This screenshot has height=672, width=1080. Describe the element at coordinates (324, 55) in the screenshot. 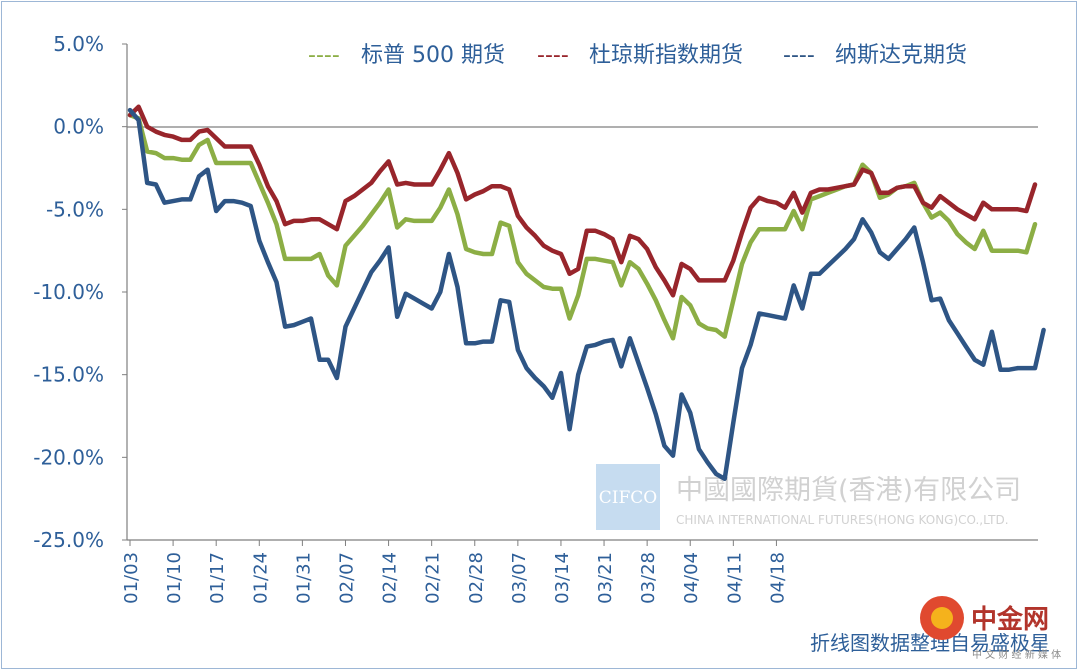

I see `legend-dash-sp500: ----` at that location.